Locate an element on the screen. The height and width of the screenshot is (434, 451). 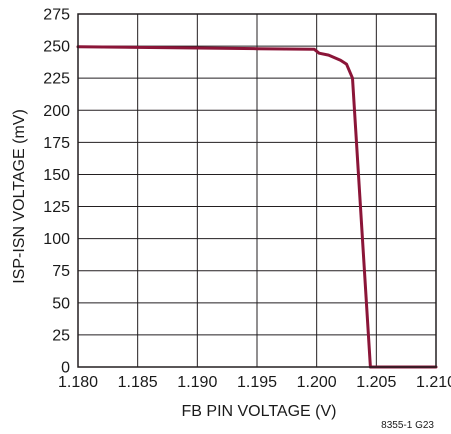
y-tick-label: 275 is located at coordinates (56, 15).